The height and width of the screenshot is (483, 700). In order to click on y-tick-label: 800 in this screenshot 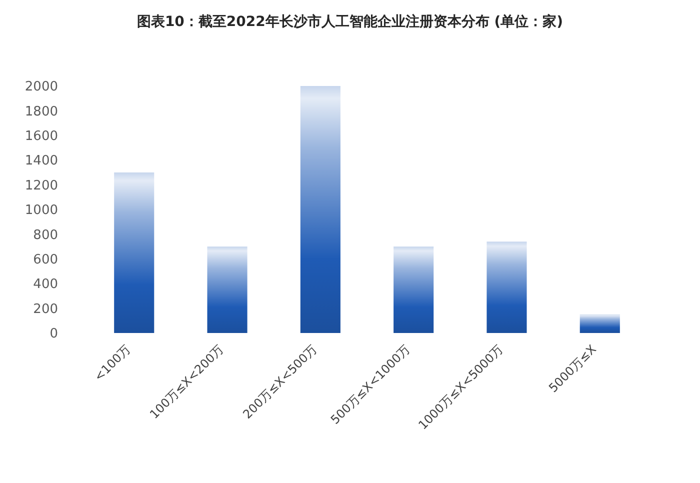, I will do `click(45, 235)`.